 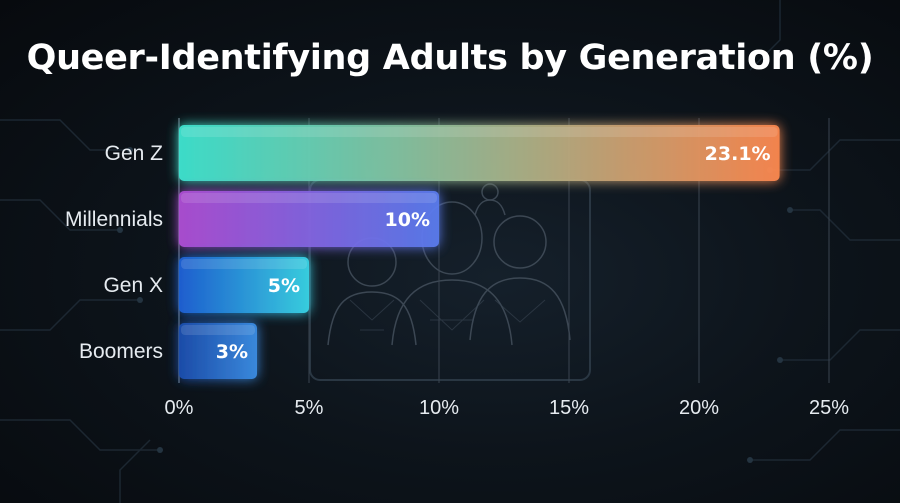 What do you see at coordinates (179, 408) in the screenshot?
I see `x-tick-label: 0%` at bounding box center [179, 408].